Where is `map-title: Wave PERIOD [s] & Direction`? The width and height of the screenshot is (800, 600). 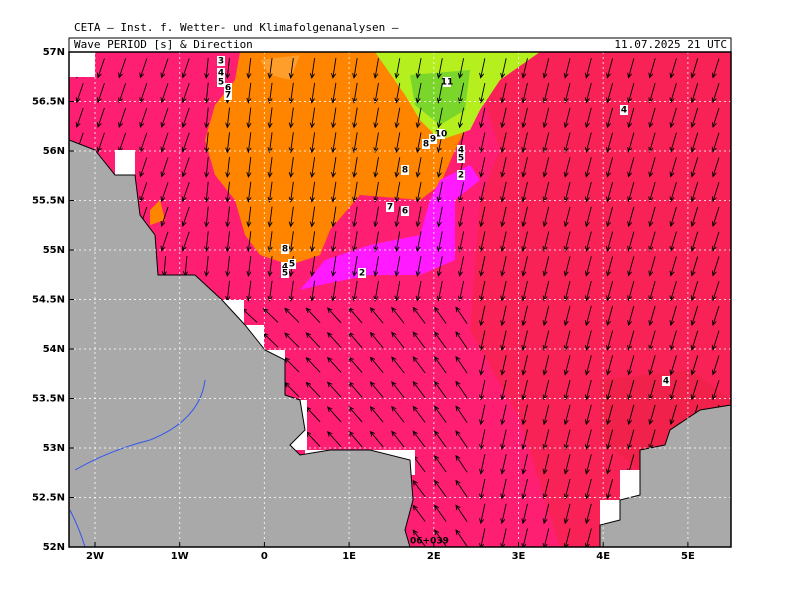 map-title: Wave PERIOD [s] & Direction is located at coordinates (163, 44).